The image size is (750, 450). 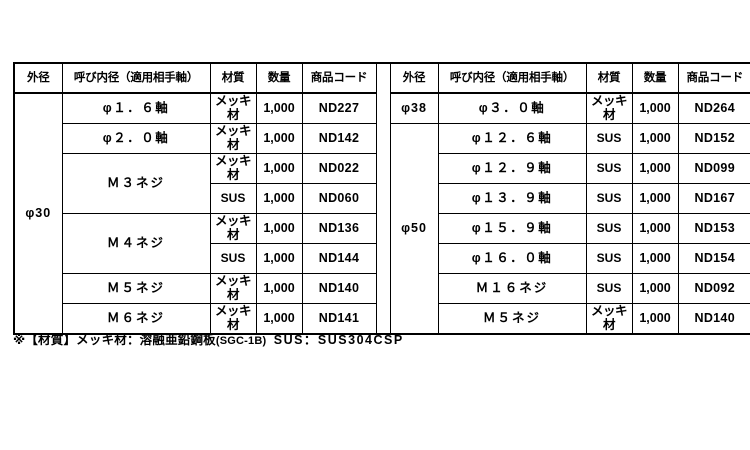 What do you see at coordinates (713, 319) in the screenshot?
I see `cell-right-product-code: ND140` at bounding box center [713, 319].